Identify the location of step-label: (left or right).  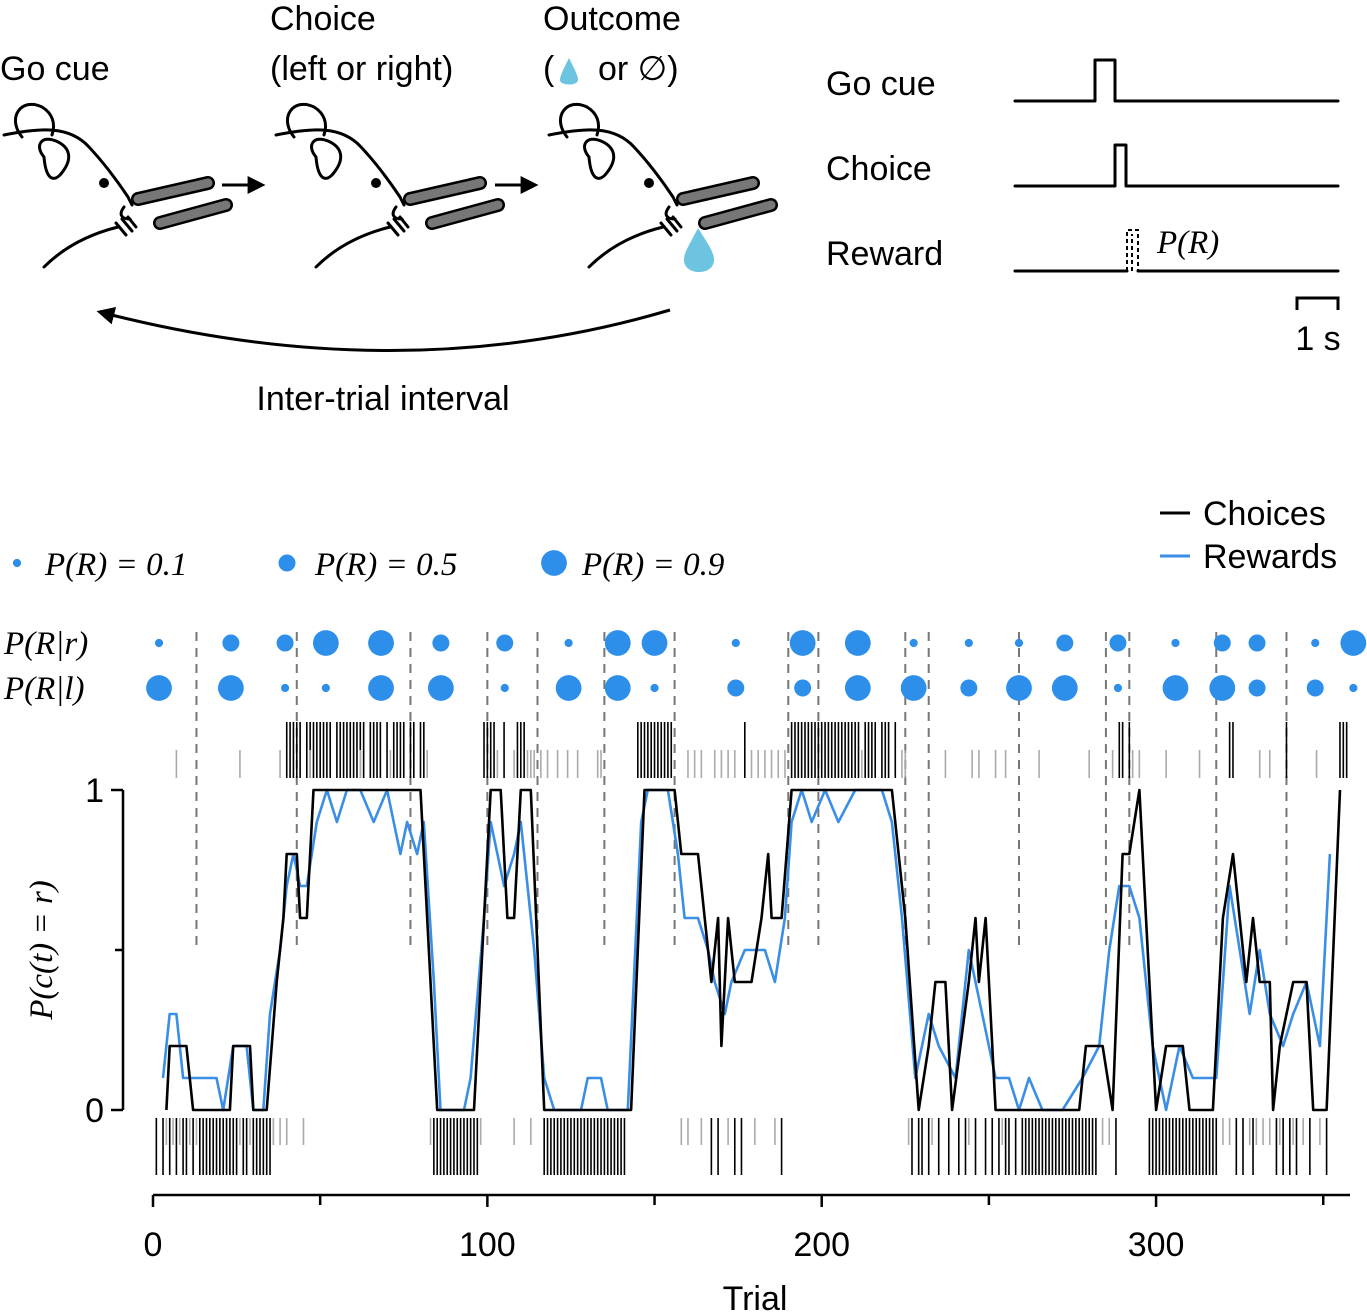
(361, 69).